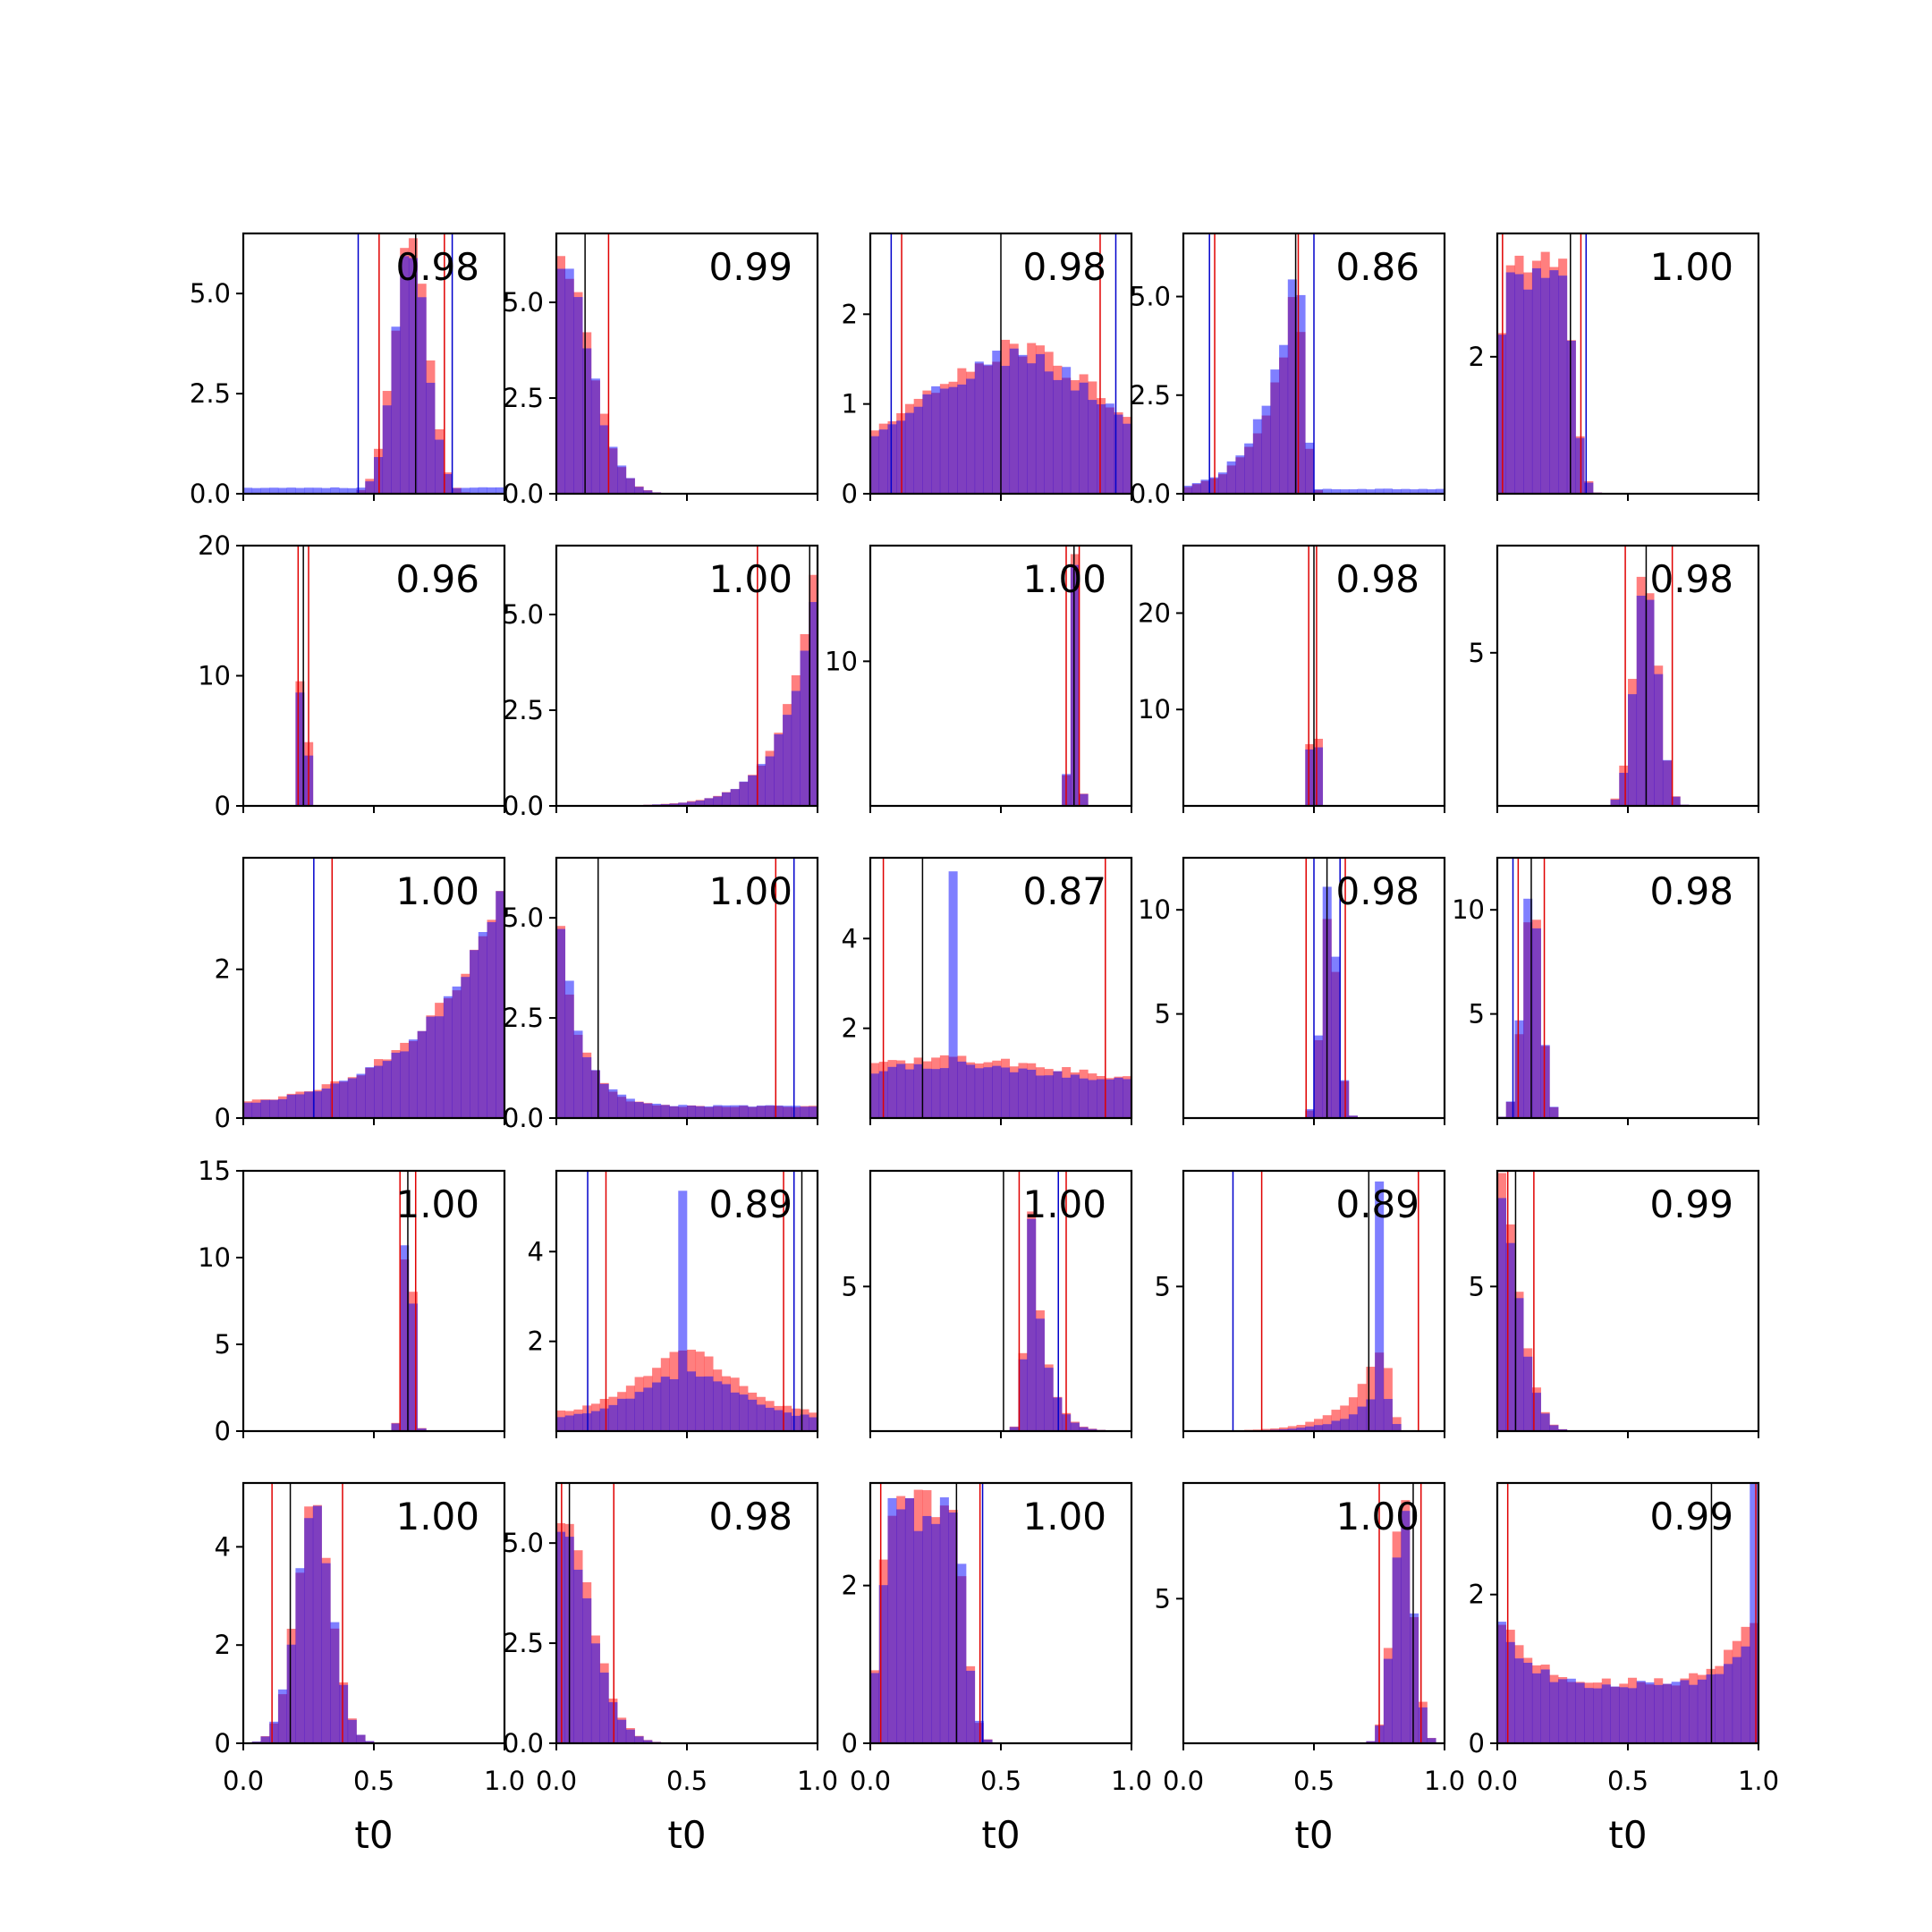 The height and width of the screenshot is (1932, 1932). What do you see at coordinates (850, 494) in the screenshot?
I see `y-tick-label: 0` at bounding box center [850, 494].